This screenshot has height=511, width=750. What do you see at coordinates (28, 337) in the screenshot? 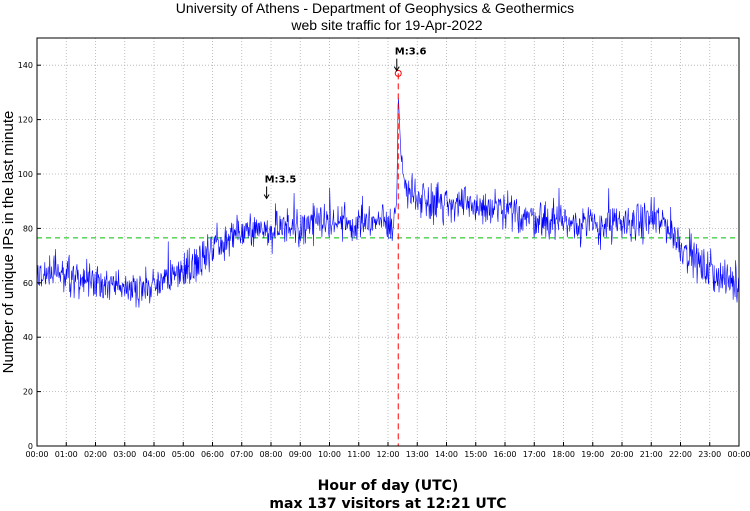
I see `y-tick-label: 40` at bounding box center [28, 337].